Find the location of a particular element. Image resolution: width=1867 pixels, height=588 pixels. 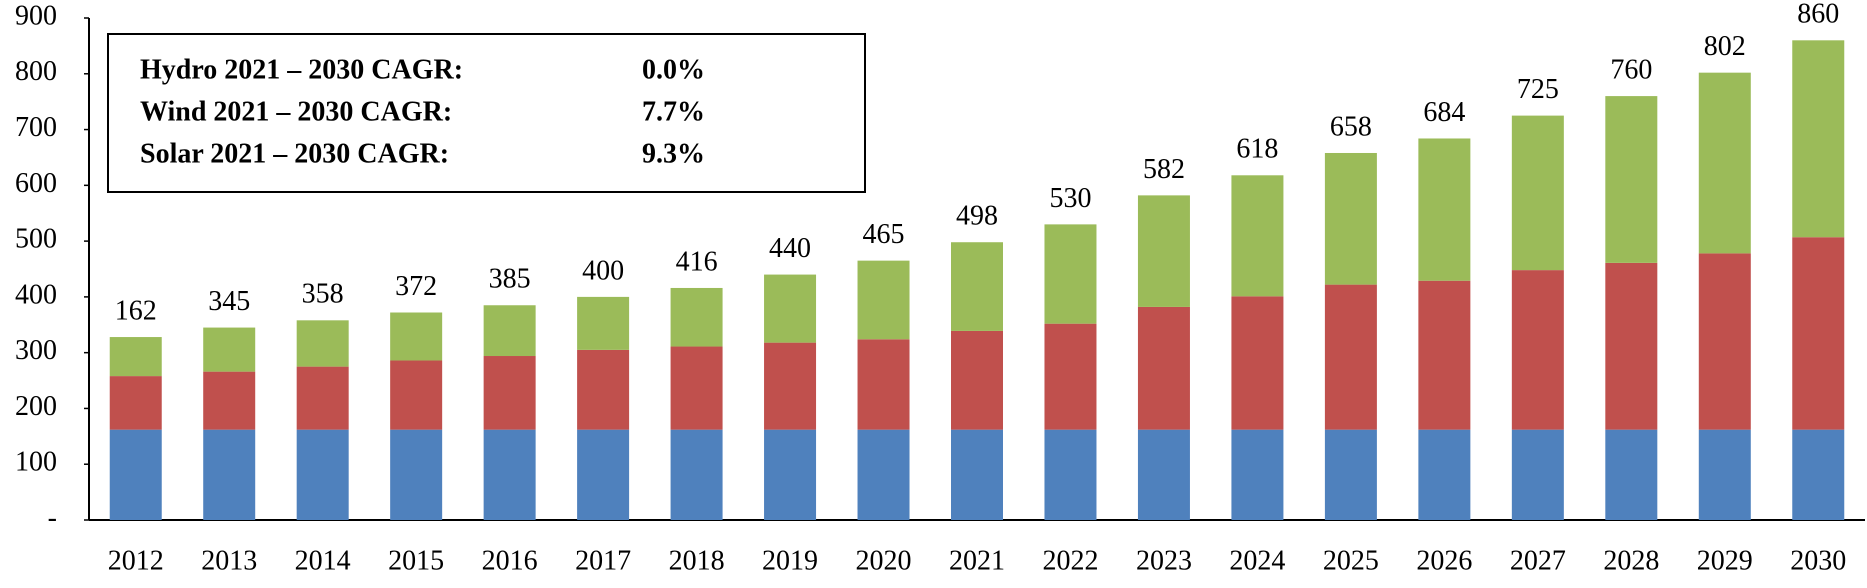

x-tick-label: 2020 is located at coordinates (884, 560).